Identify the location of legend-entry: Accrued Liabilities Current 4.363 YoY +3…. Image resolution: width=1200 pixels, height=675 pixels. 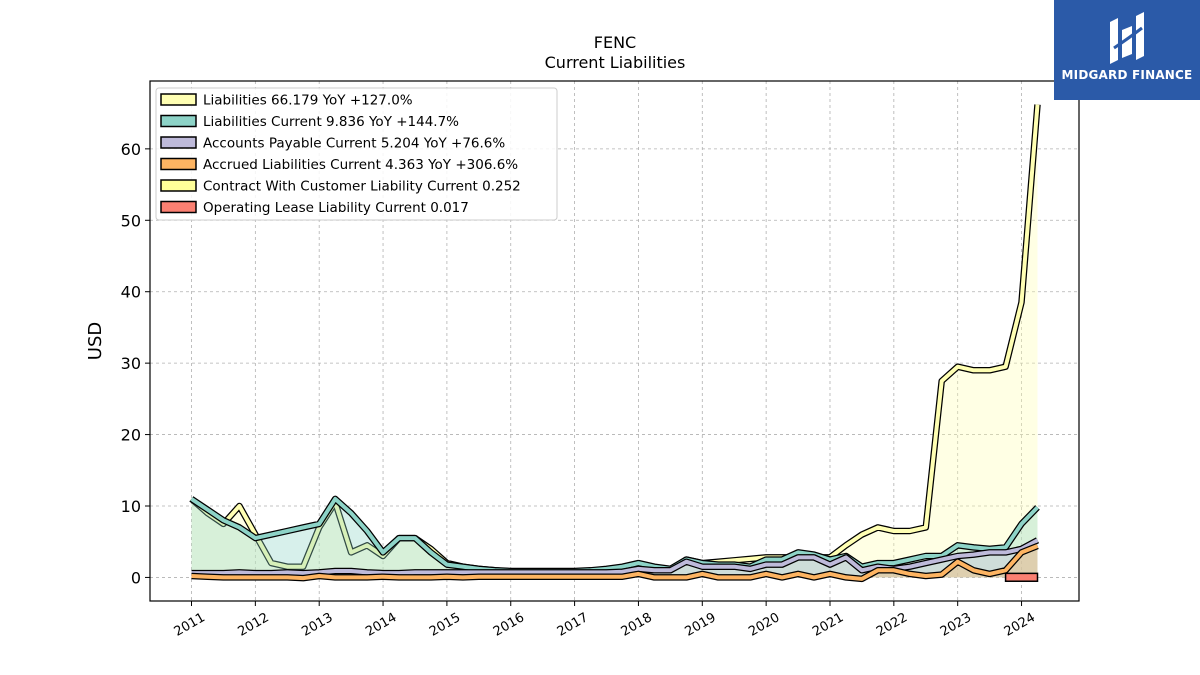
(360, 165).